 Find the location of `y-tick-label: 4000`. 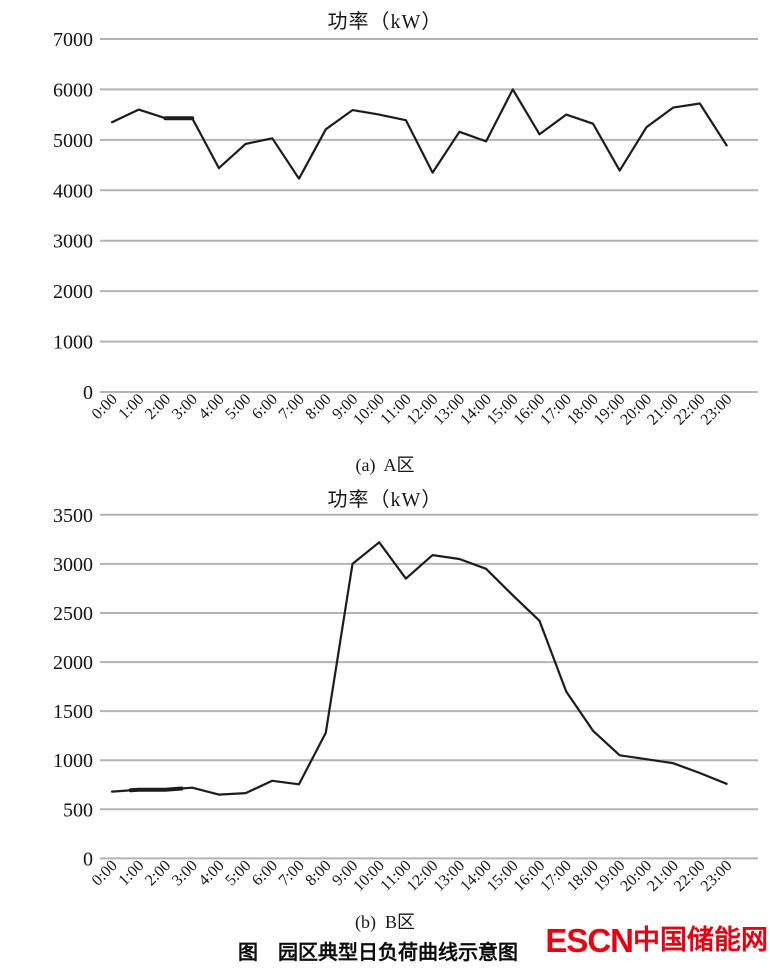

y-tick-label: 4000 is located at coordinates (73, 191).